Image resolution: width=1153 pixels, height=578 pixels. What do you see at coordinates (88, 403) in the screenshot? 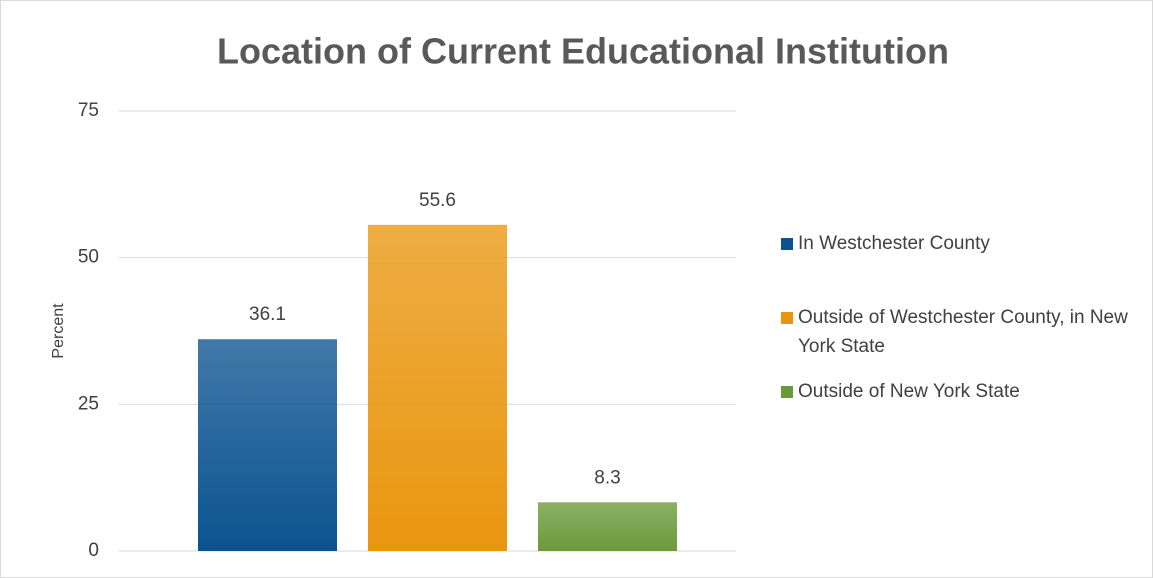
I see `y-tick-label: 25` at bounding box center [88, 403].